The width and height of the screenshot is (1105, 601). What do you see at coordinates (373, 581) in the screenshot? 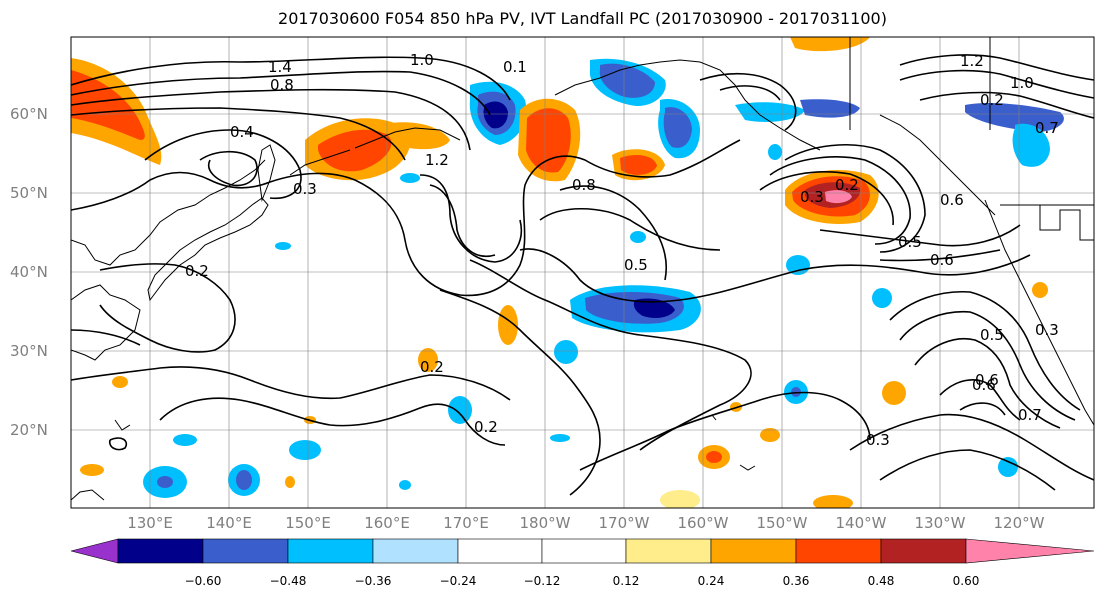
I see `colorbar-tick-label: −0.36` at bounding box center [373, 581].